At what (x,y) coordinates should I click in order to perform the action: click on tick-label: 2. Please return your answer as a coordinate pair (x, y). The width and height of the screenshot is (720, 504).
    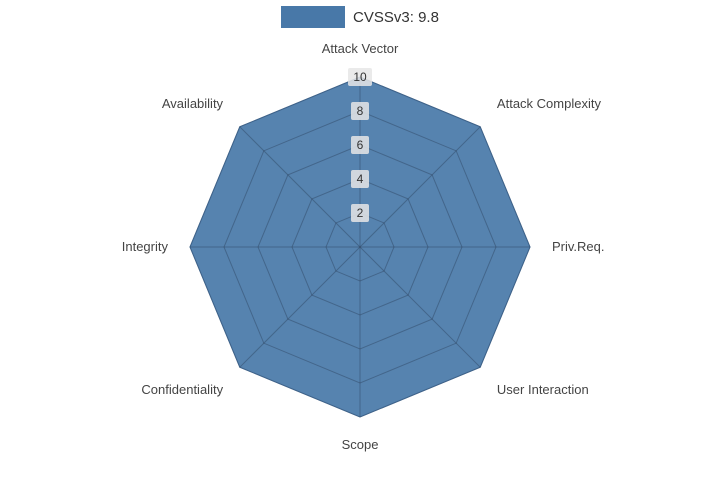
    Looking at the image, I should click on (360, 213).